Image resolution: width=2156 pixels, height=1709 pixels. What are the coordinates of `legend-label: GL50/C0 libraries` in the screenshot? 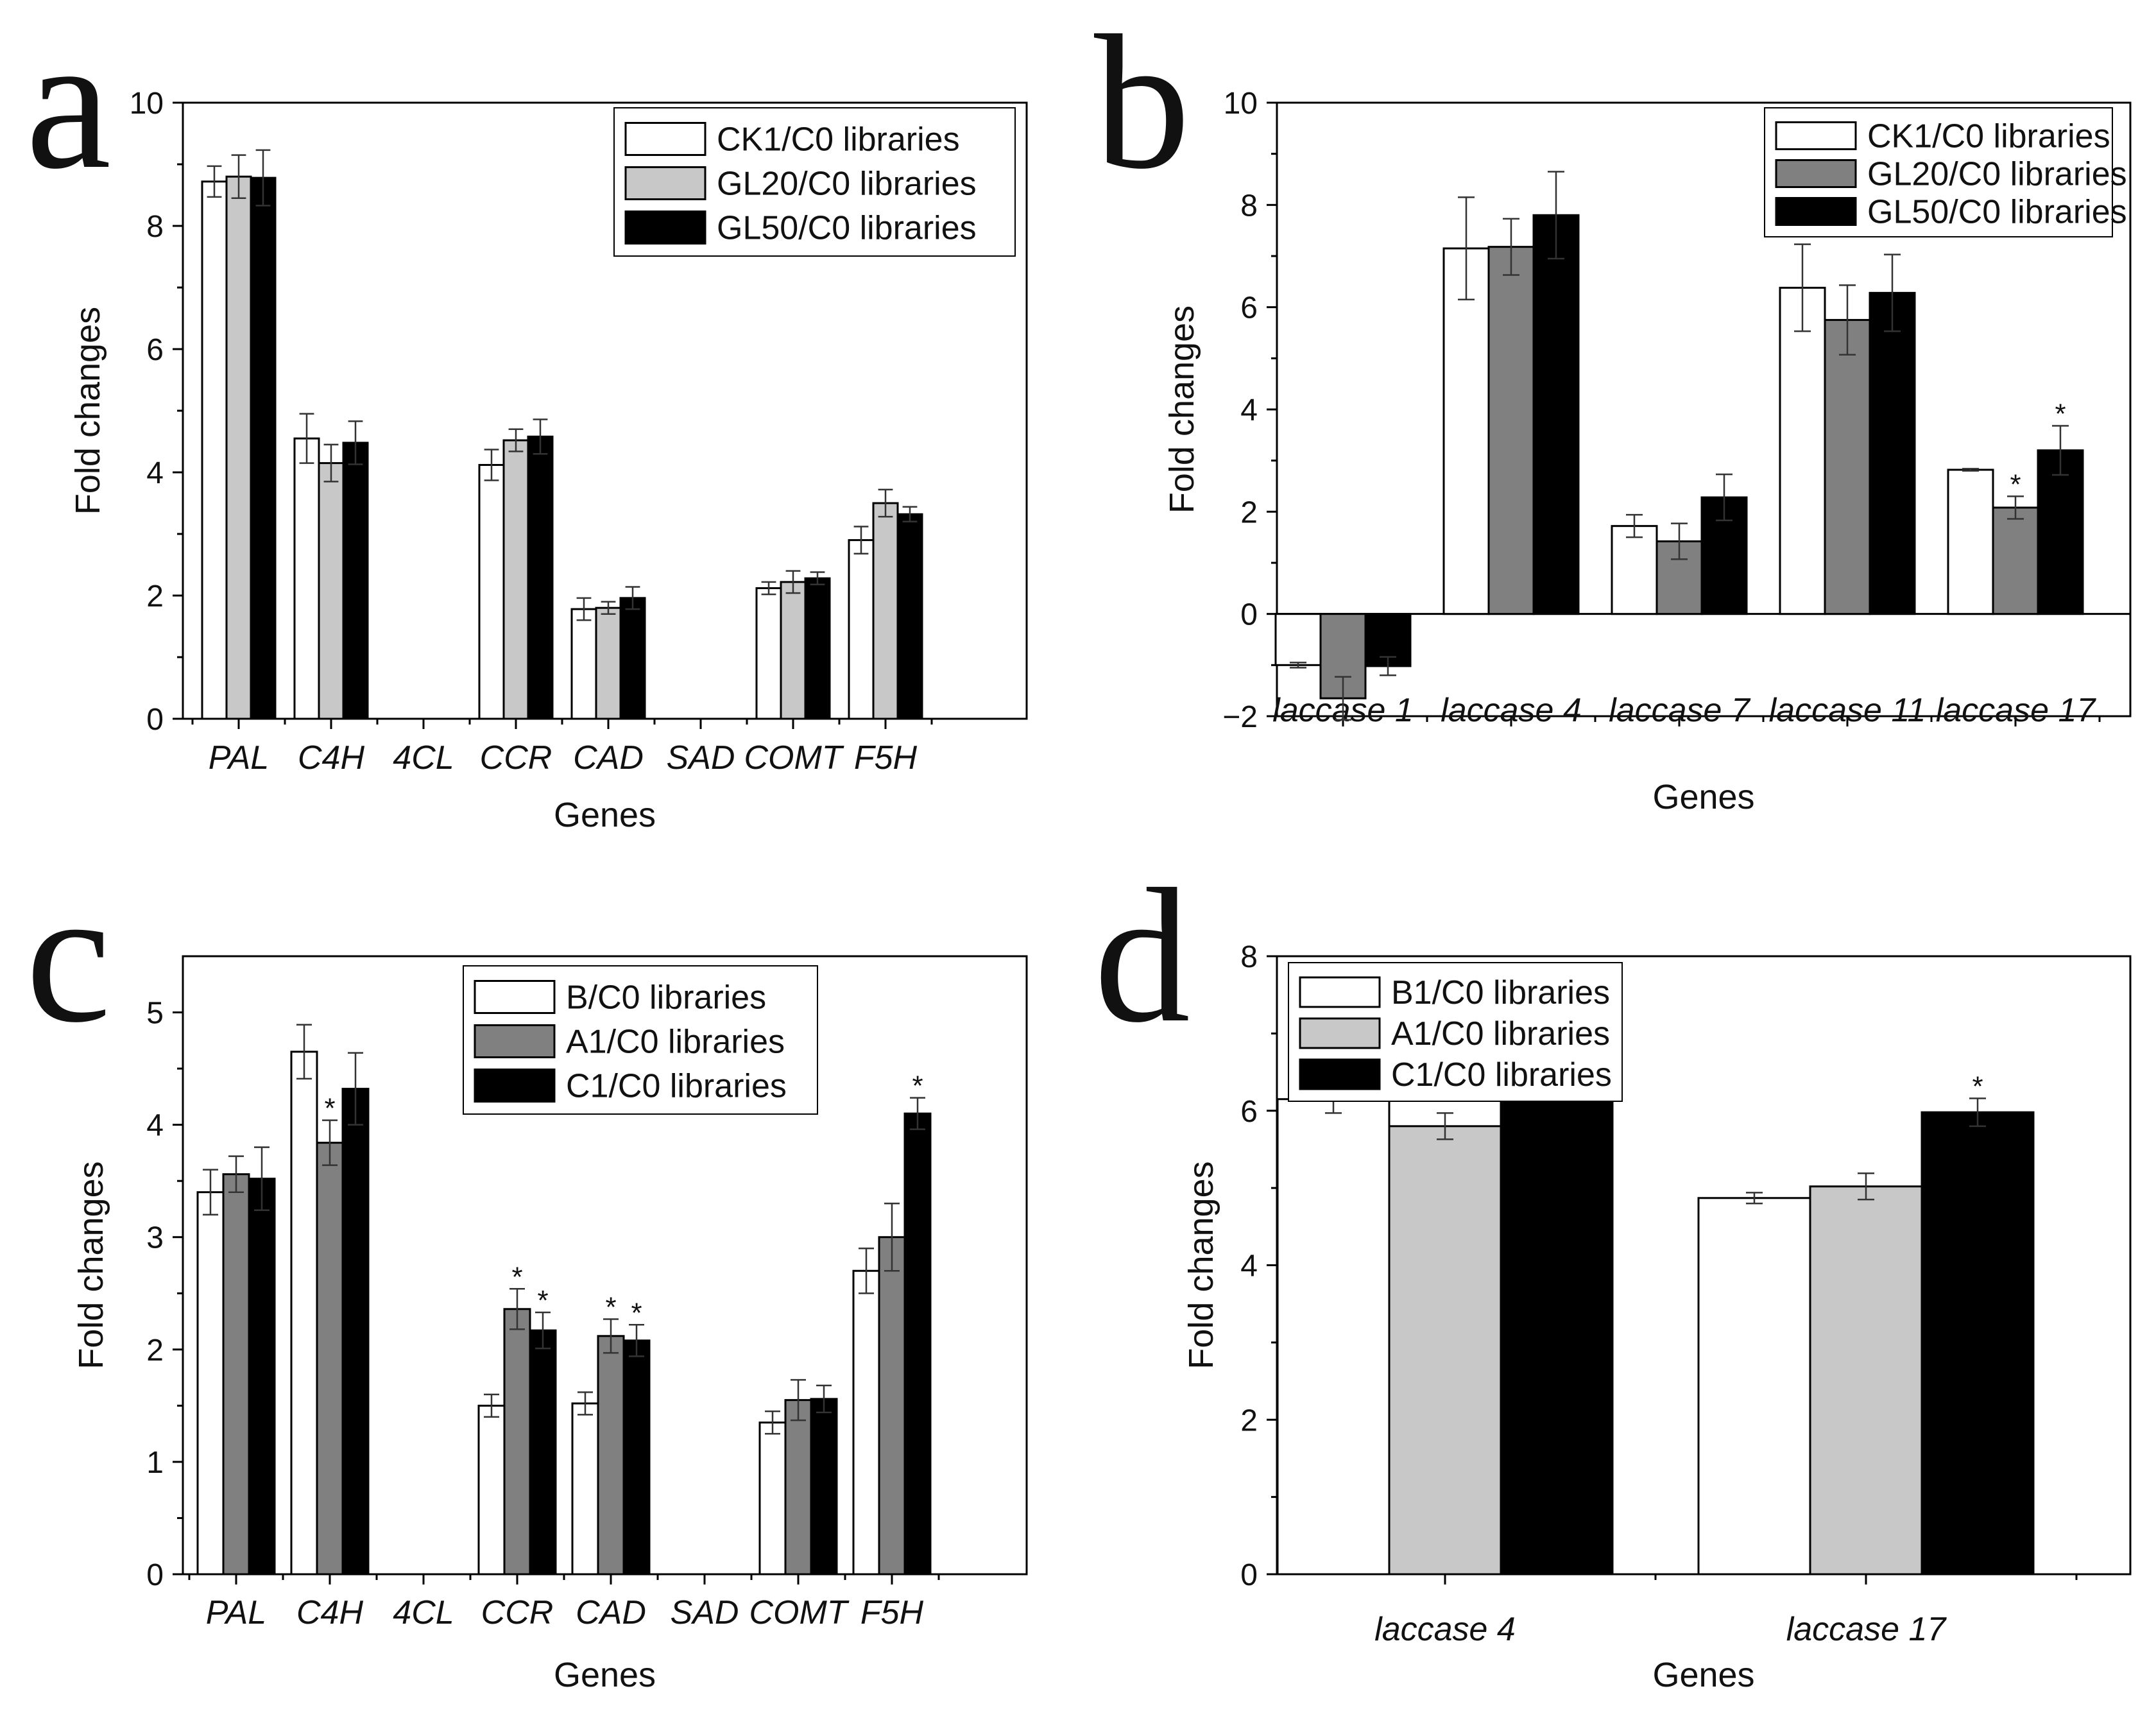 It's located at (1997, 212).